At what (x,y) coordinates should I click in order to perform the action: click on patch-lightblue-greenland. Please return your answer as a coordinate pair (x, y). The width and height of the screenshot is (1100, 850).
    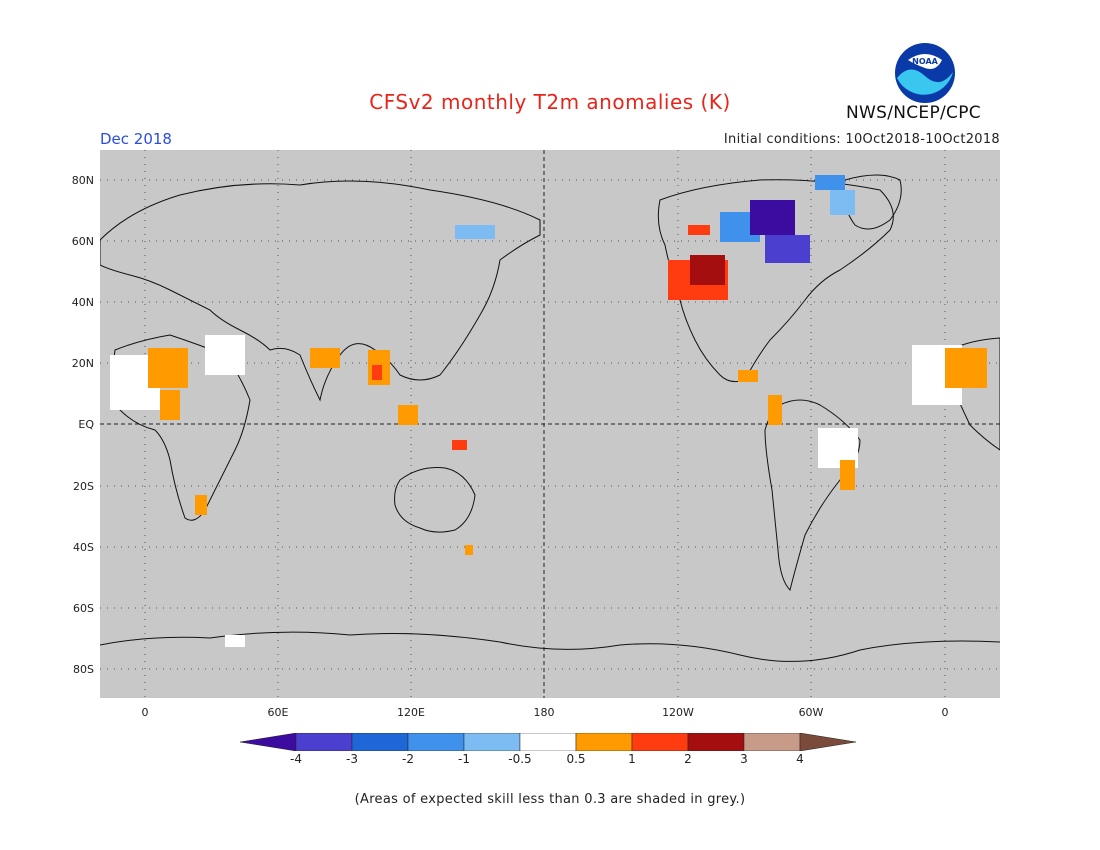
    Looking at the image, I should click on (842, 202).